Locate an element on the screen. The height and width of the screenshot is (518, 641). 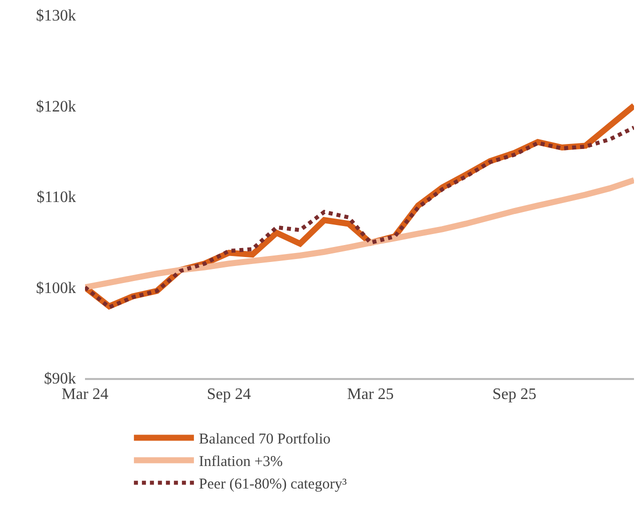
y-tick-label: $100k is located at coordinates (56, 288).